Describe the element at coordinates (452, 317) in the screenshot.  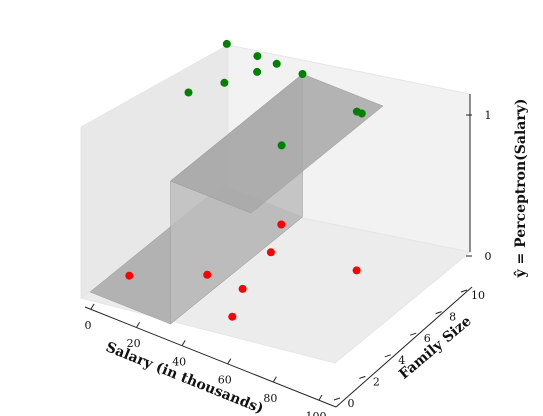
I see `y-tick-label: 8` at that location.